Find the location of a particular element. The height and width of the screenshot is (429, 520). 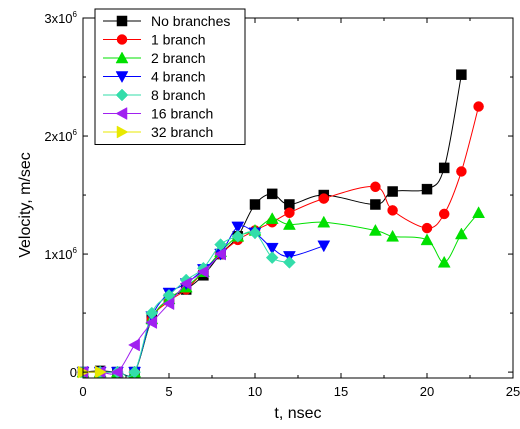

legend-label: 1 branch is located at coordinates (178, 40).